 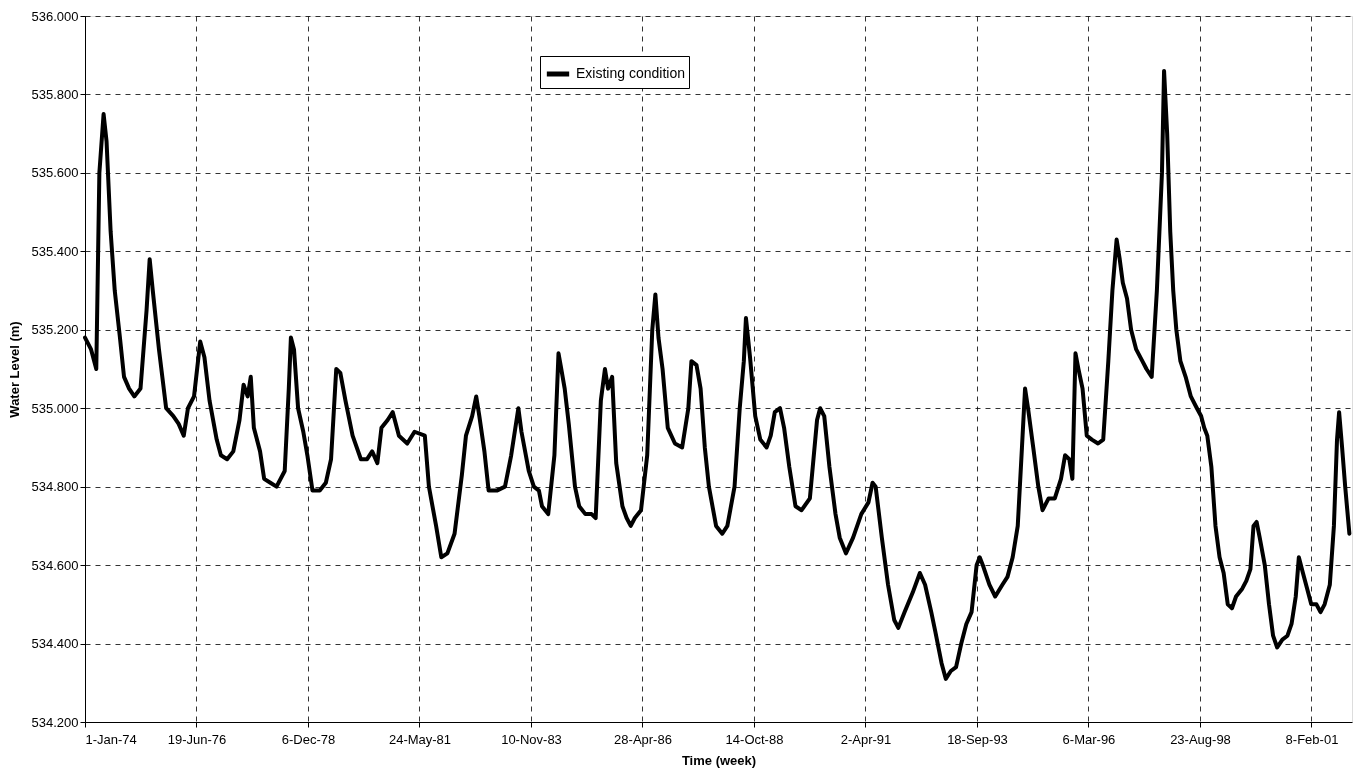 I want to click on x-tick-label: 6-Dec-78, so click(x=308, y=739).